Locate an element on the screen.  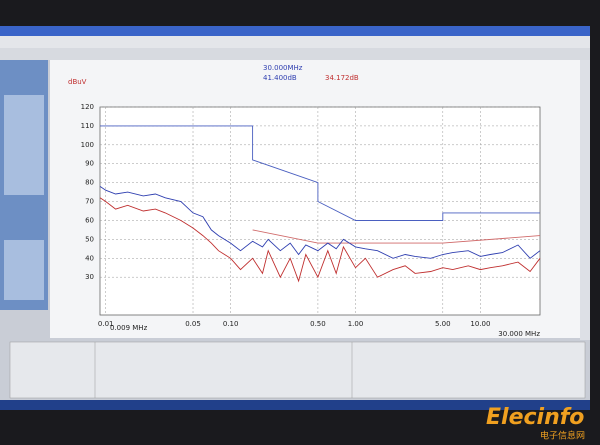
x-tick-label: 0.01 is located at coordinates (106, 324).